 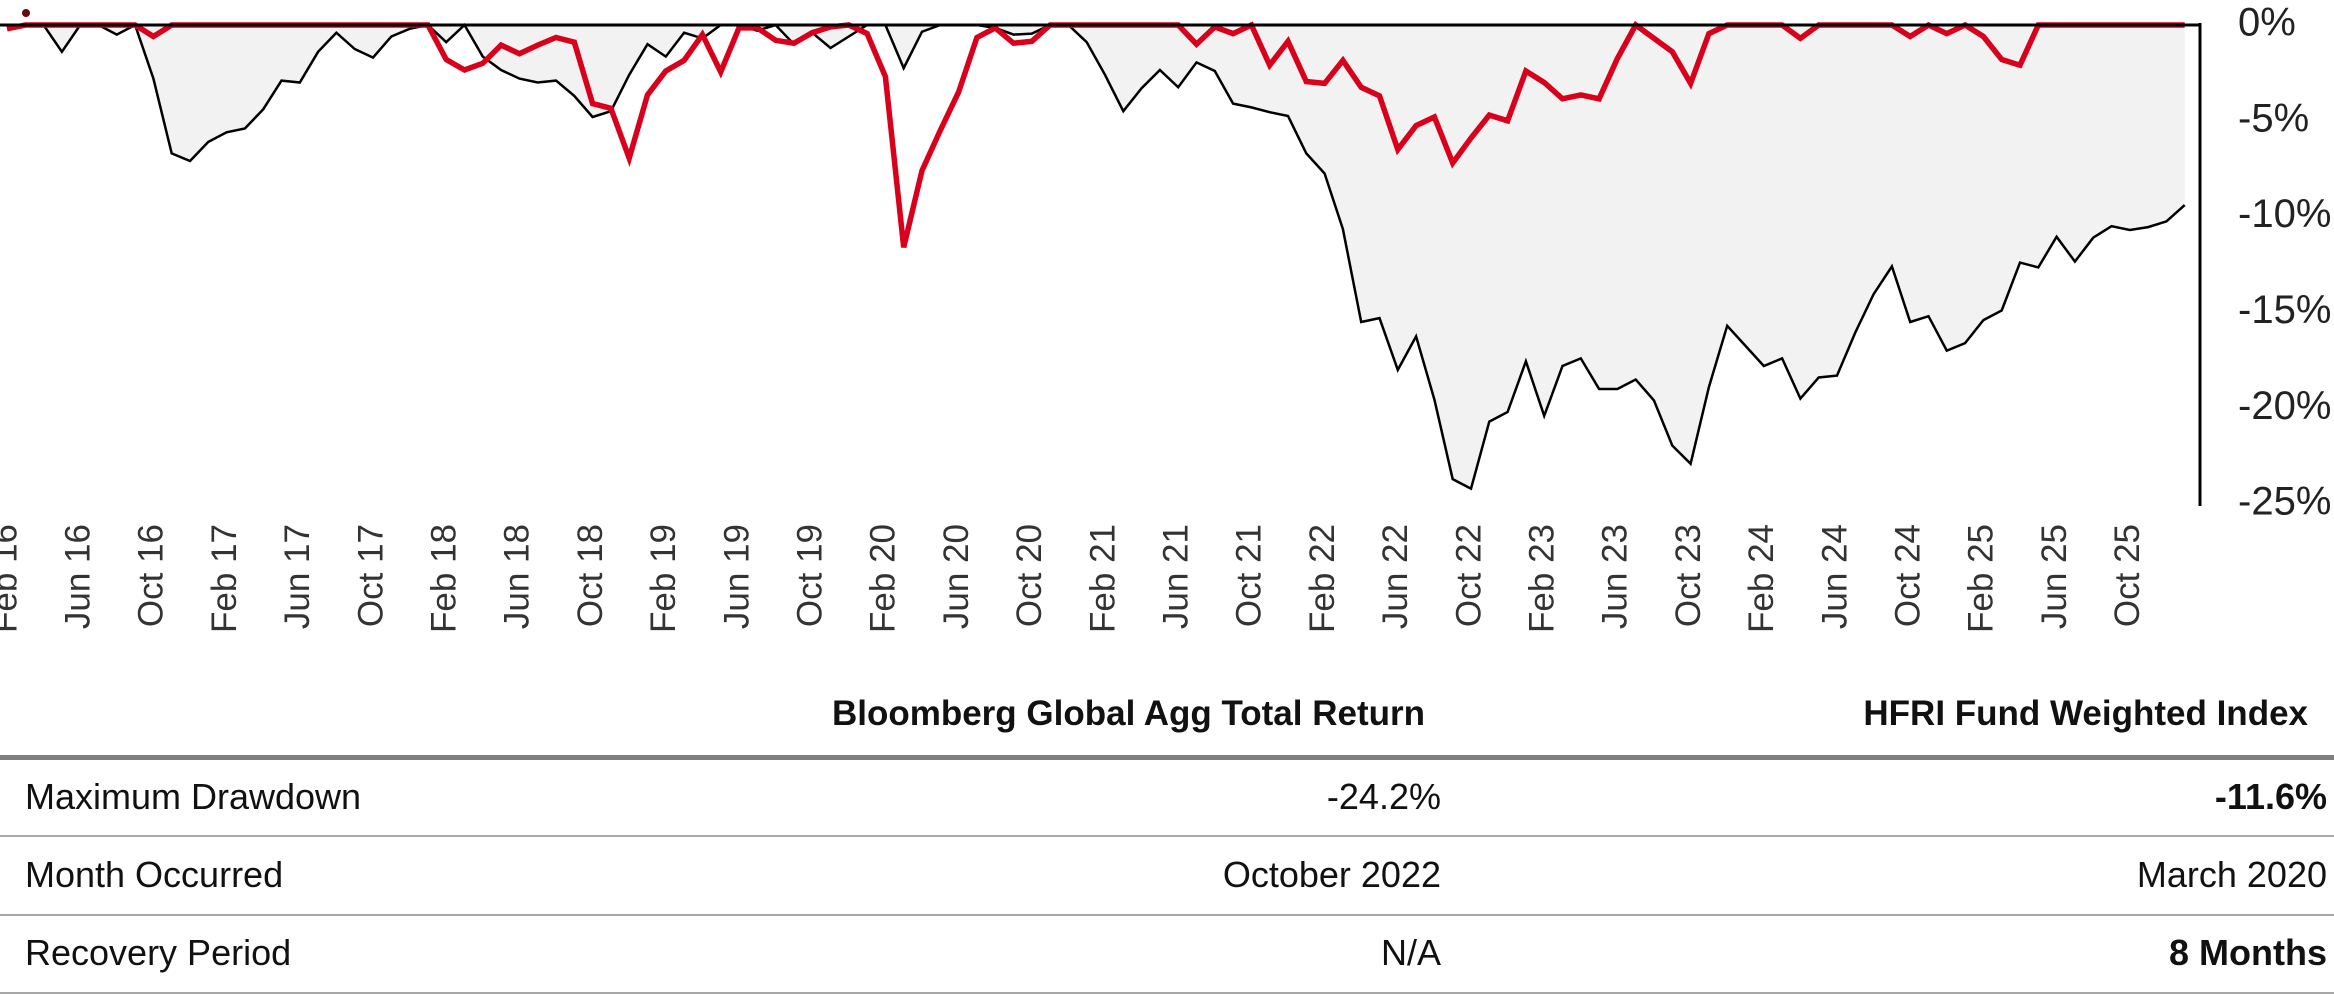 I want to click on x-tick-label: Feb 17, so click(x=224, y=578).